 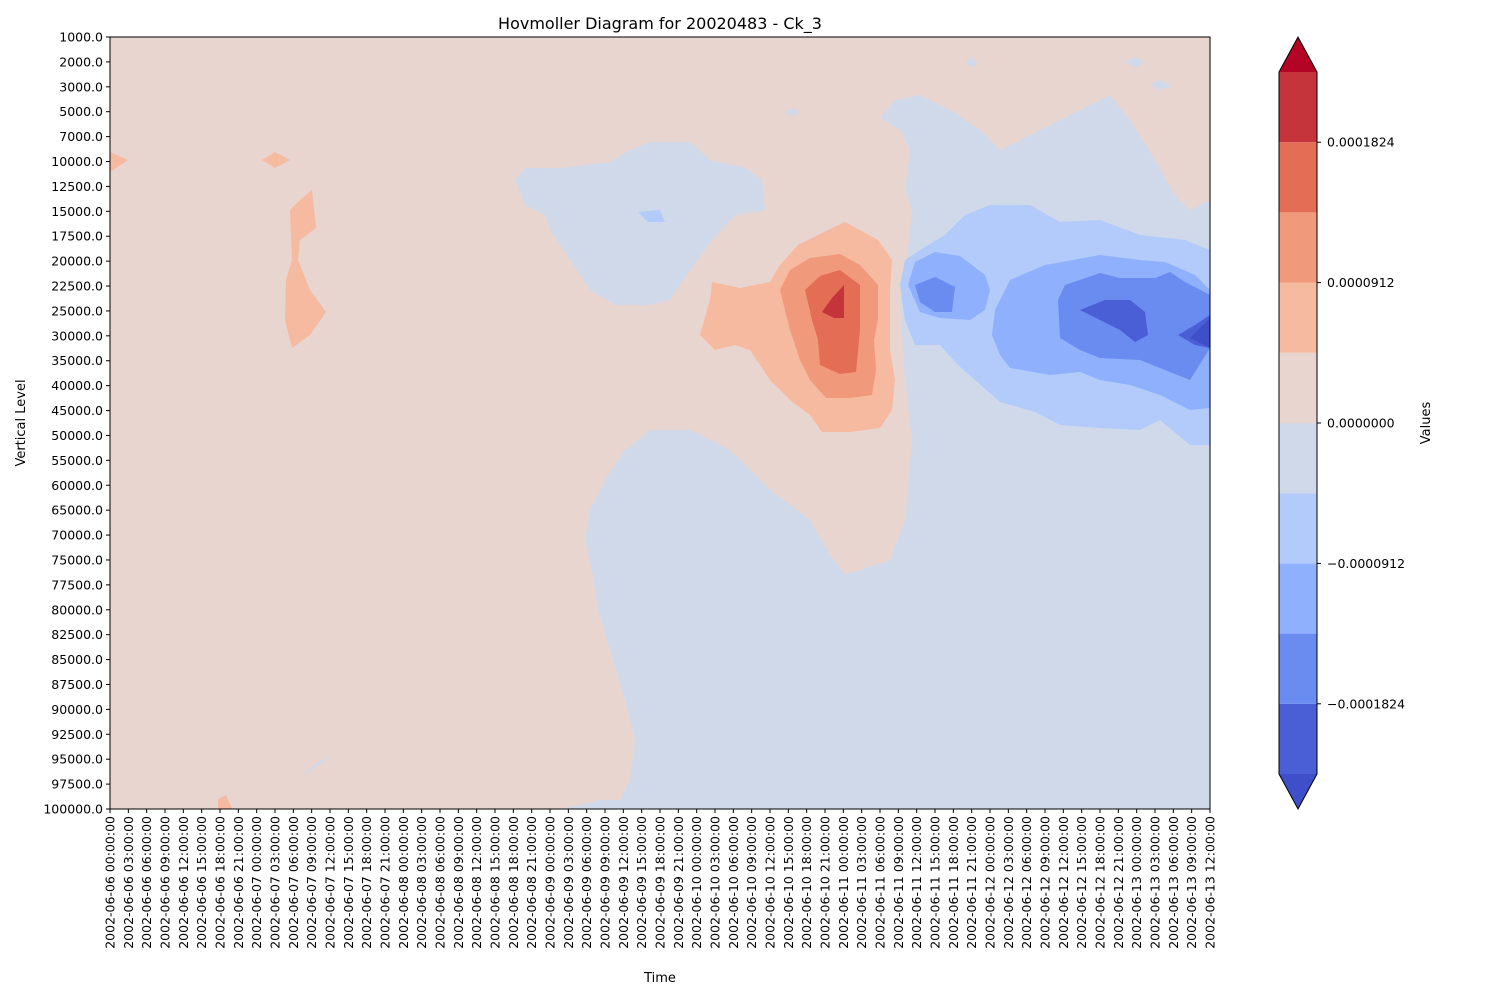 What do you see at coordinates (276, 160) in the screenshot?
I see `field-positive-medium-small` at bounding box center [276, 160].